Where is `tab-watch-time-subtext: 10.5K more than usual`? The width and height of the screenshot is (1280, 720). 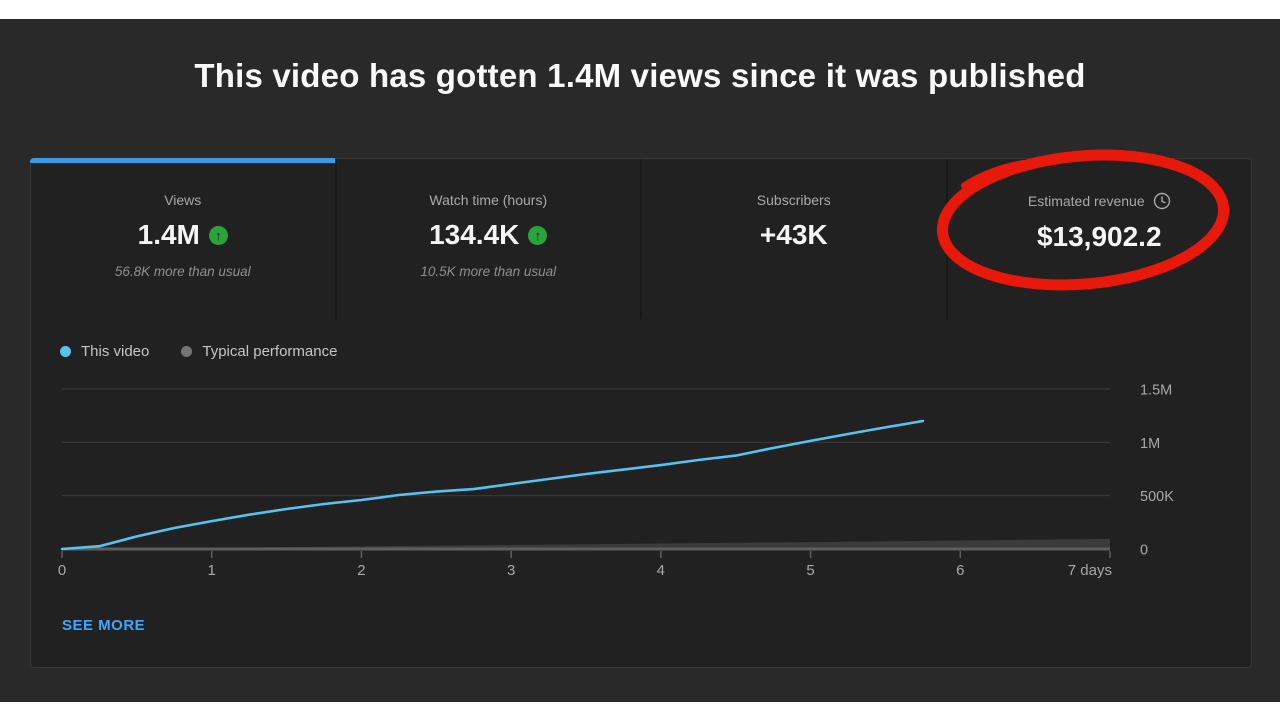
tab-watch-time-subtext: 10.5K more than usual is located at coordinates (488, 271).